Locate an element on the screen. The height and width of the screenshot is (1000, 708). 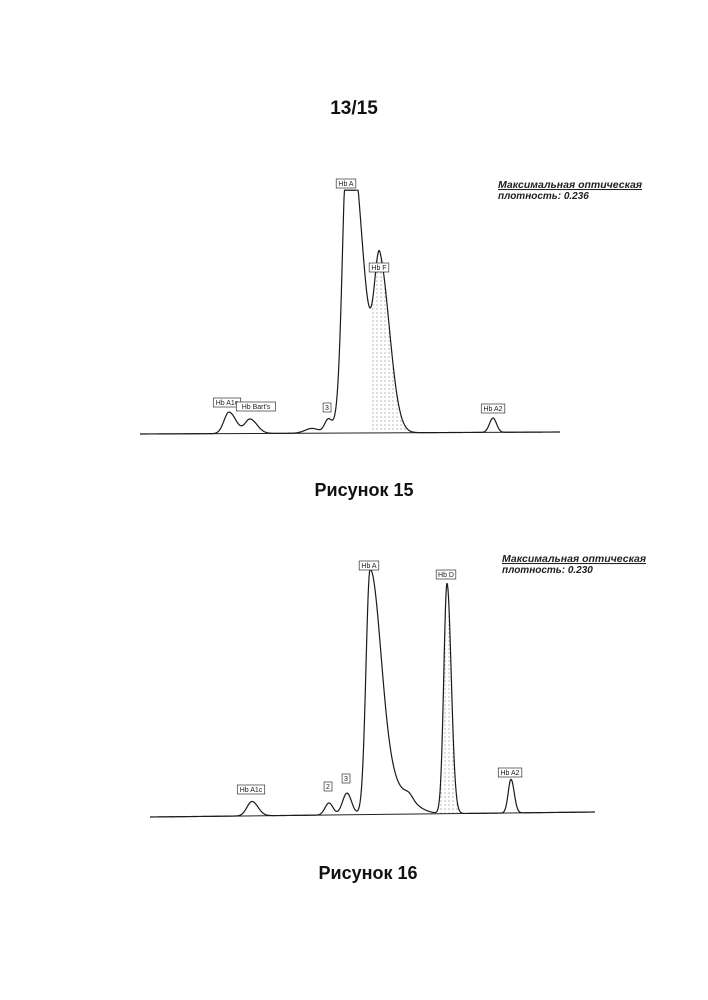
peak-label-text: Hb D is located at coordinates (446, 575).